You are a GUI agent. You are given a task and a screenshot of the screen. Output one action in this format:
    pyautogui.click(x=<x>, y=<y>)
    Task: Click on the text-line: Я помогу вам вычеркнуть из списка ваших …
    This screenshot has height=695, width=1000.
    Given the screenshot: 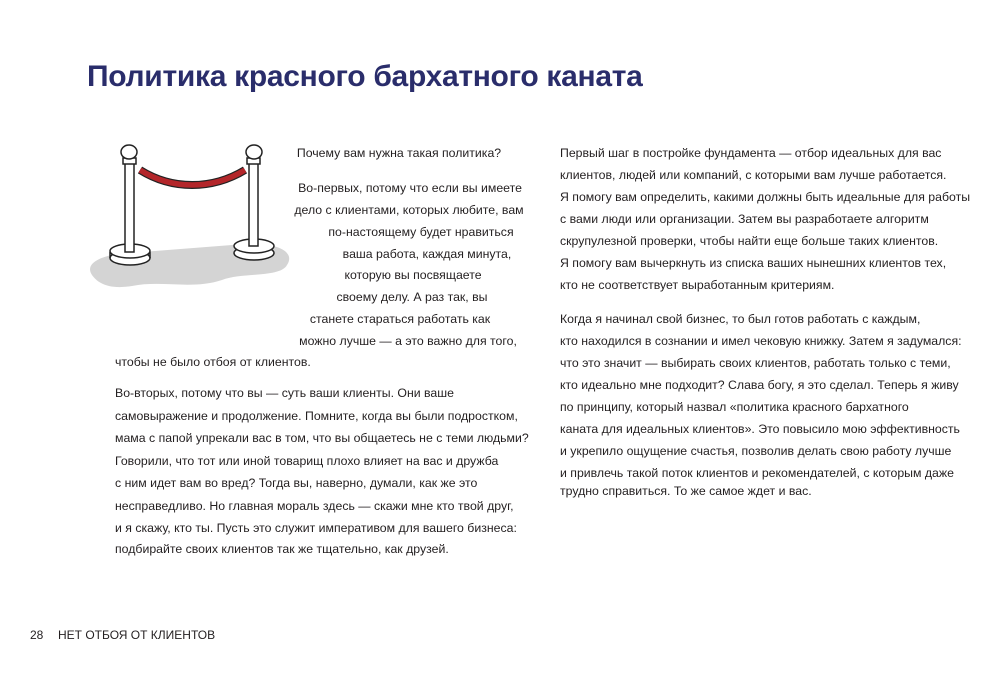 What is the action you would take?
    pyautogui.click(x=753, y=263)
    